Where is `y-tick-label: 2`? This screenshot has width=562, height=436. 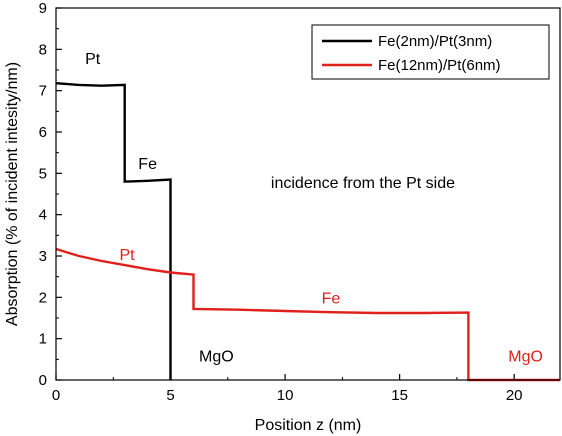
y-tick-label: 2 is located at coordinates (43, 297).